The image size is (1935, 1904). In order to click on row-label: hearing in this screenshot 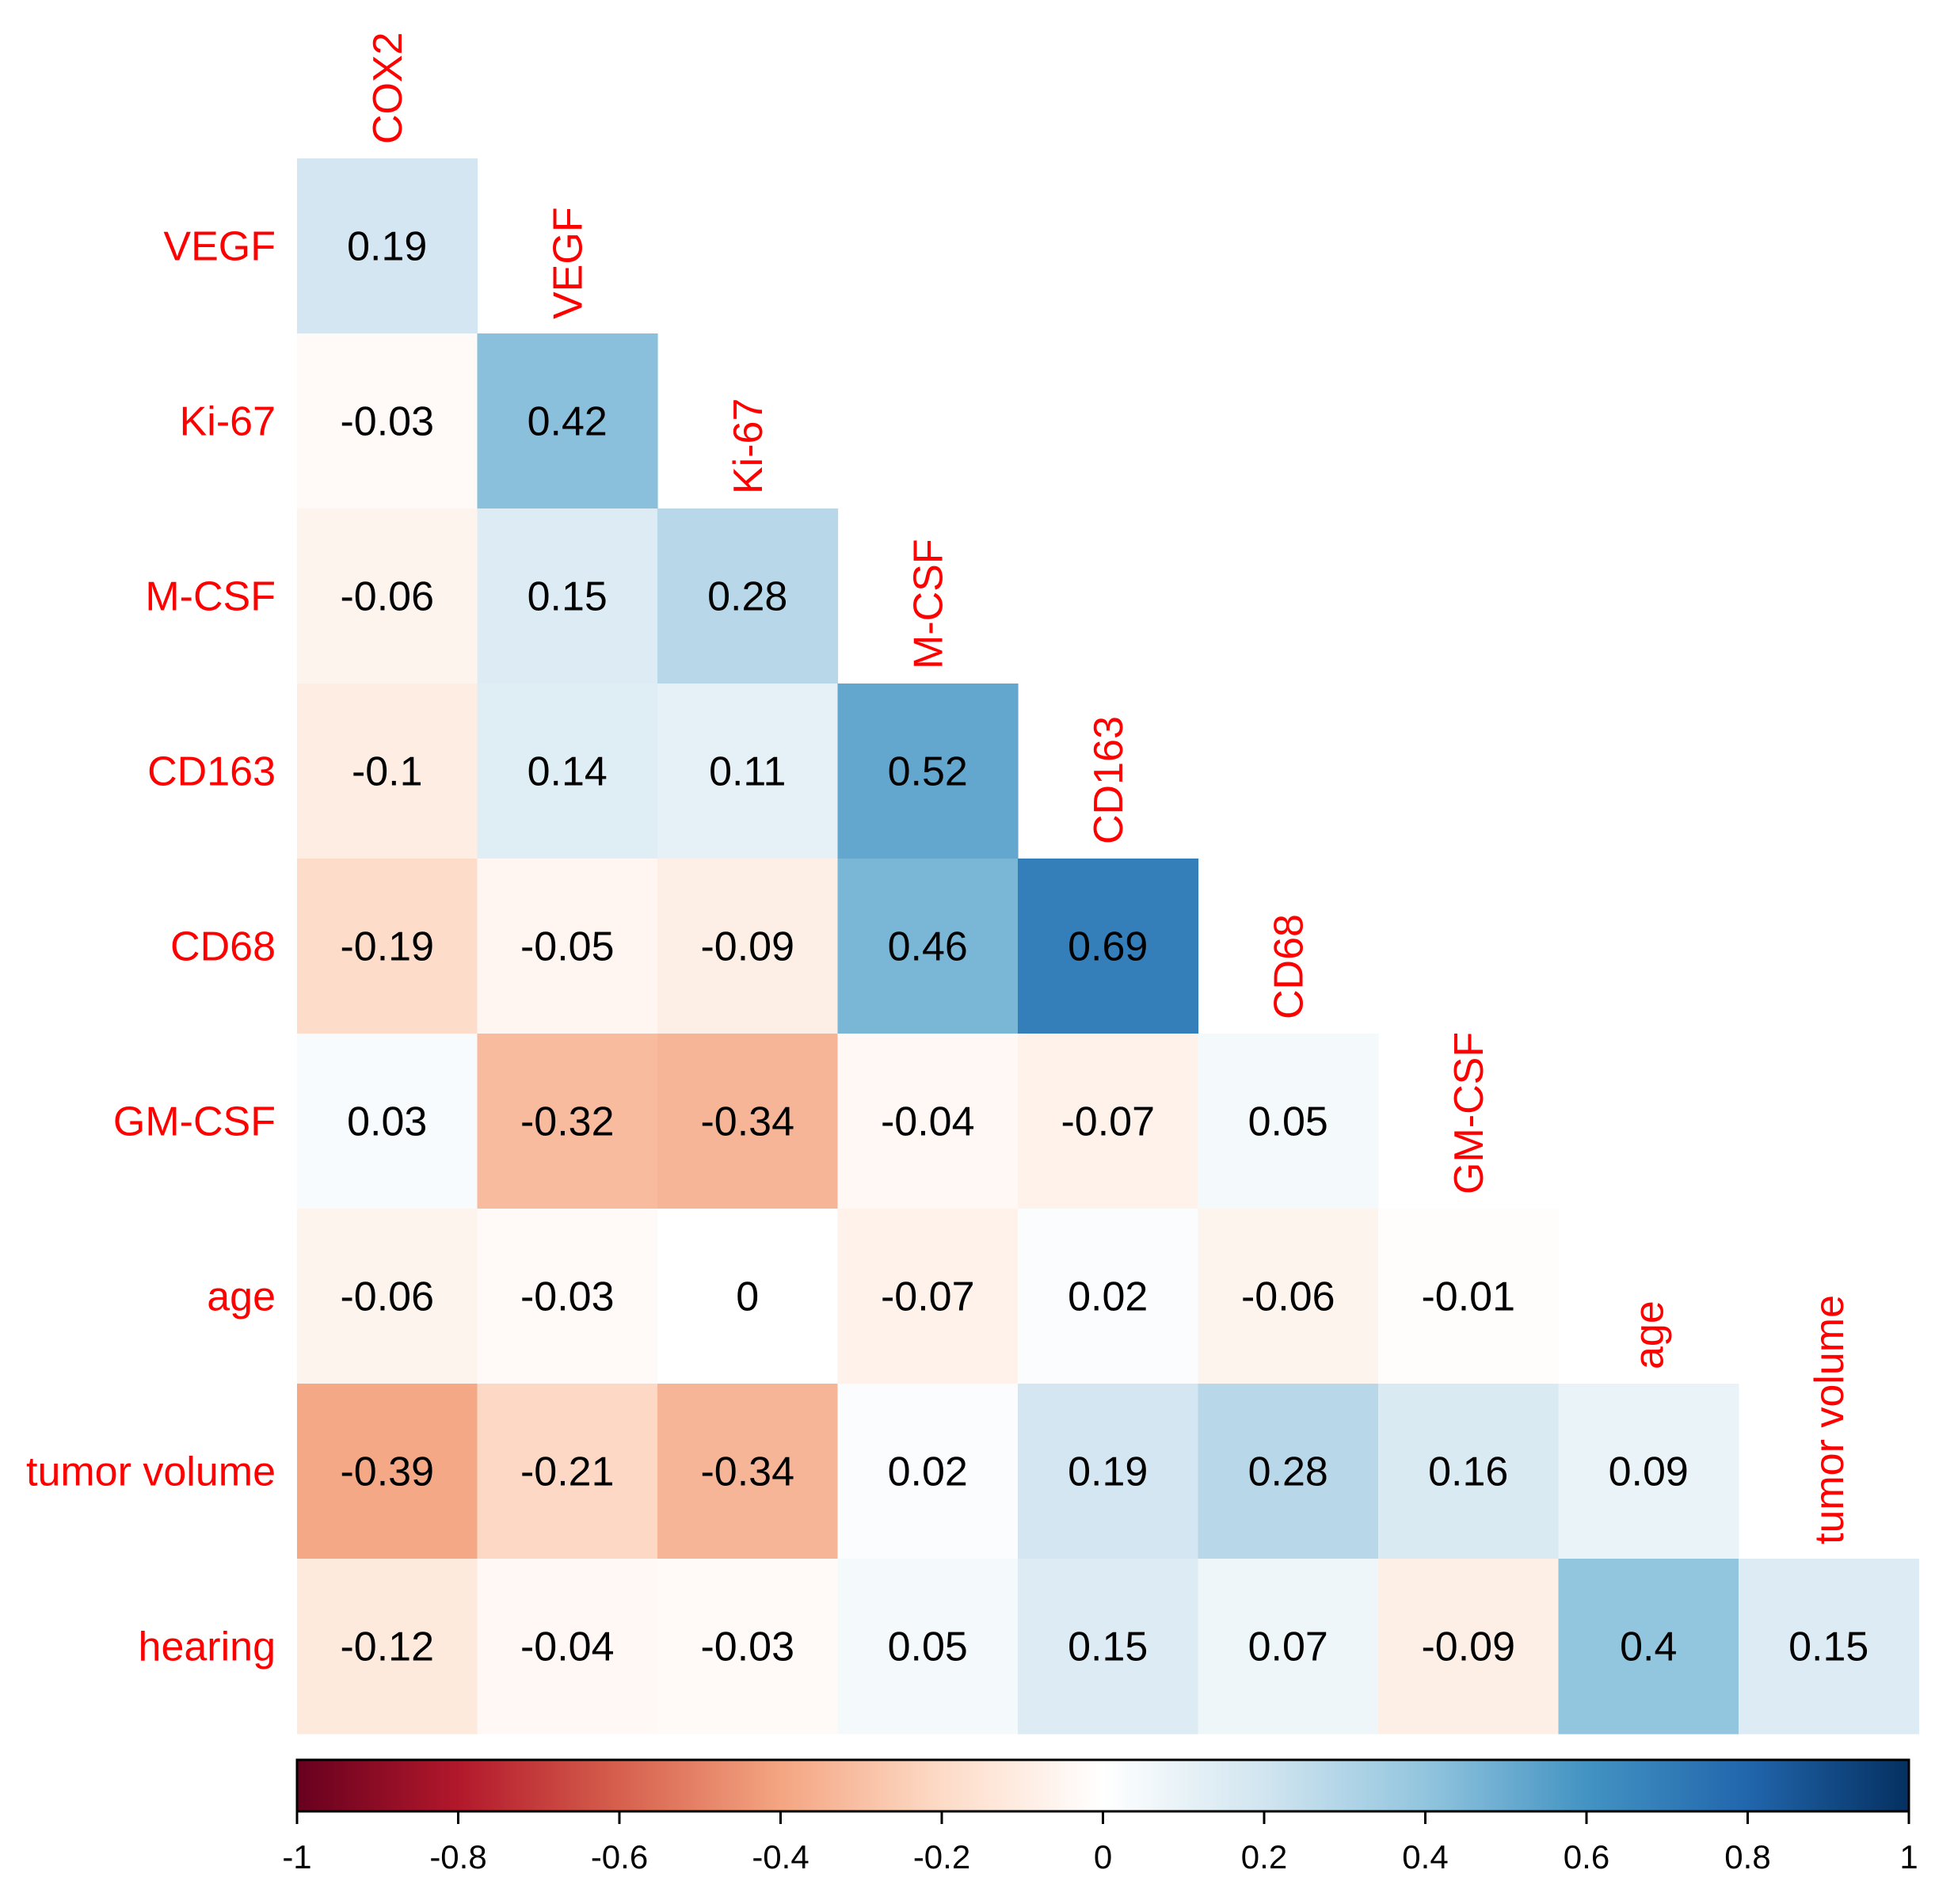, I will do `click(207, 1647)`.